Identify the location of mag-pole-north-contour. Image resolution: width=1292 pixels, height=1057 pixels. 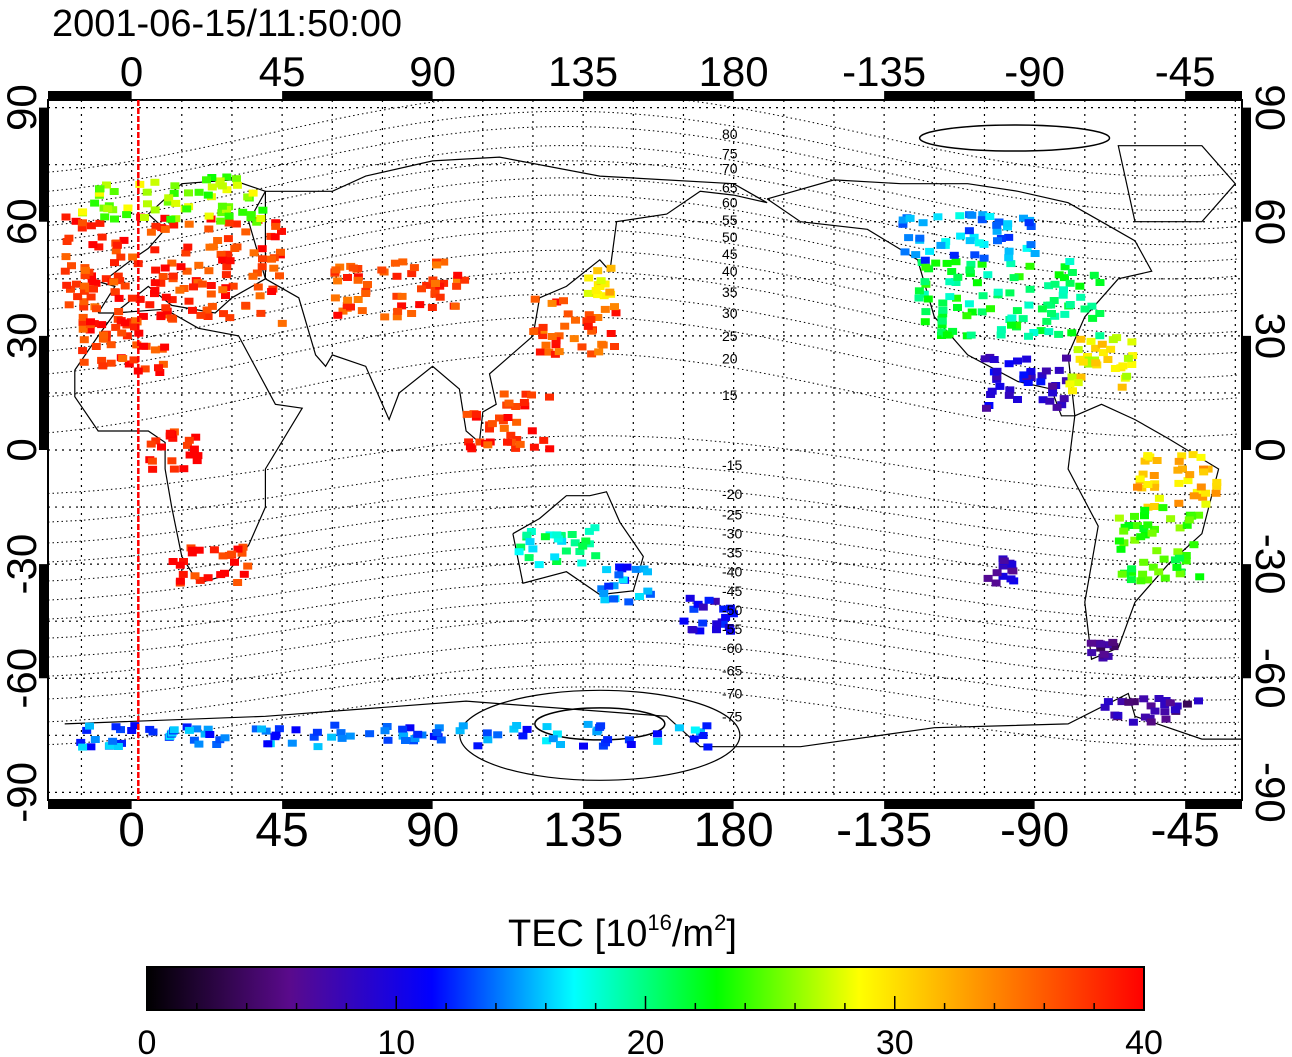
(1014, 138).